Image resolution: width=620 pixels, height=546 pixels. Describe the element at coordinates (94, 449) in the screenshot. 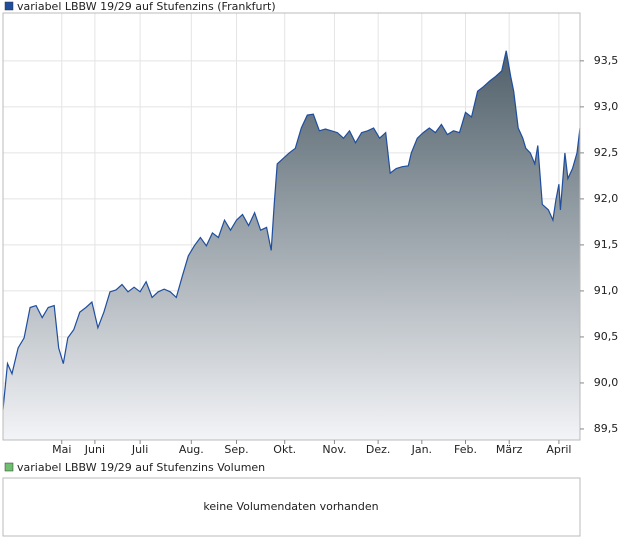

I see `x-tick-label: Juni` at that location.